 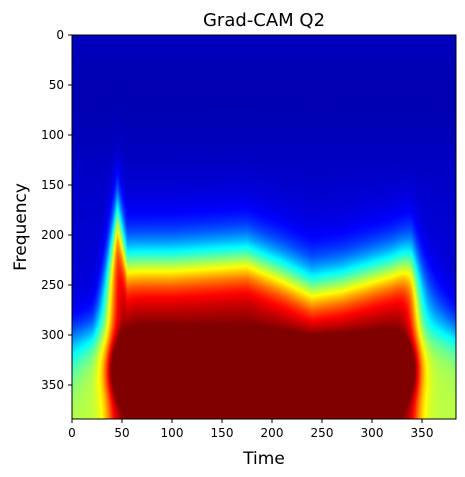 I want to click on y-tick-label: 350, so click(x=52, y=385).